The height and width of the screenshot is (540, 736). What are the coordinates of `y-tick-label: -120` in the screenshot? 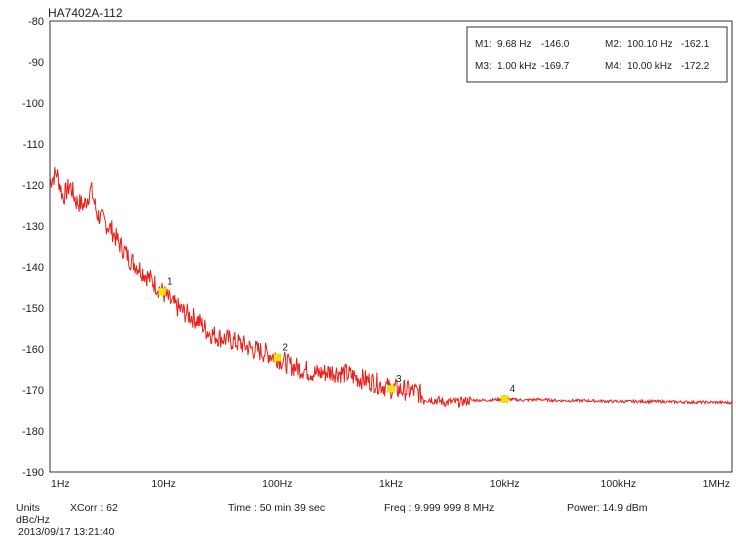 It's located at (33, 186).